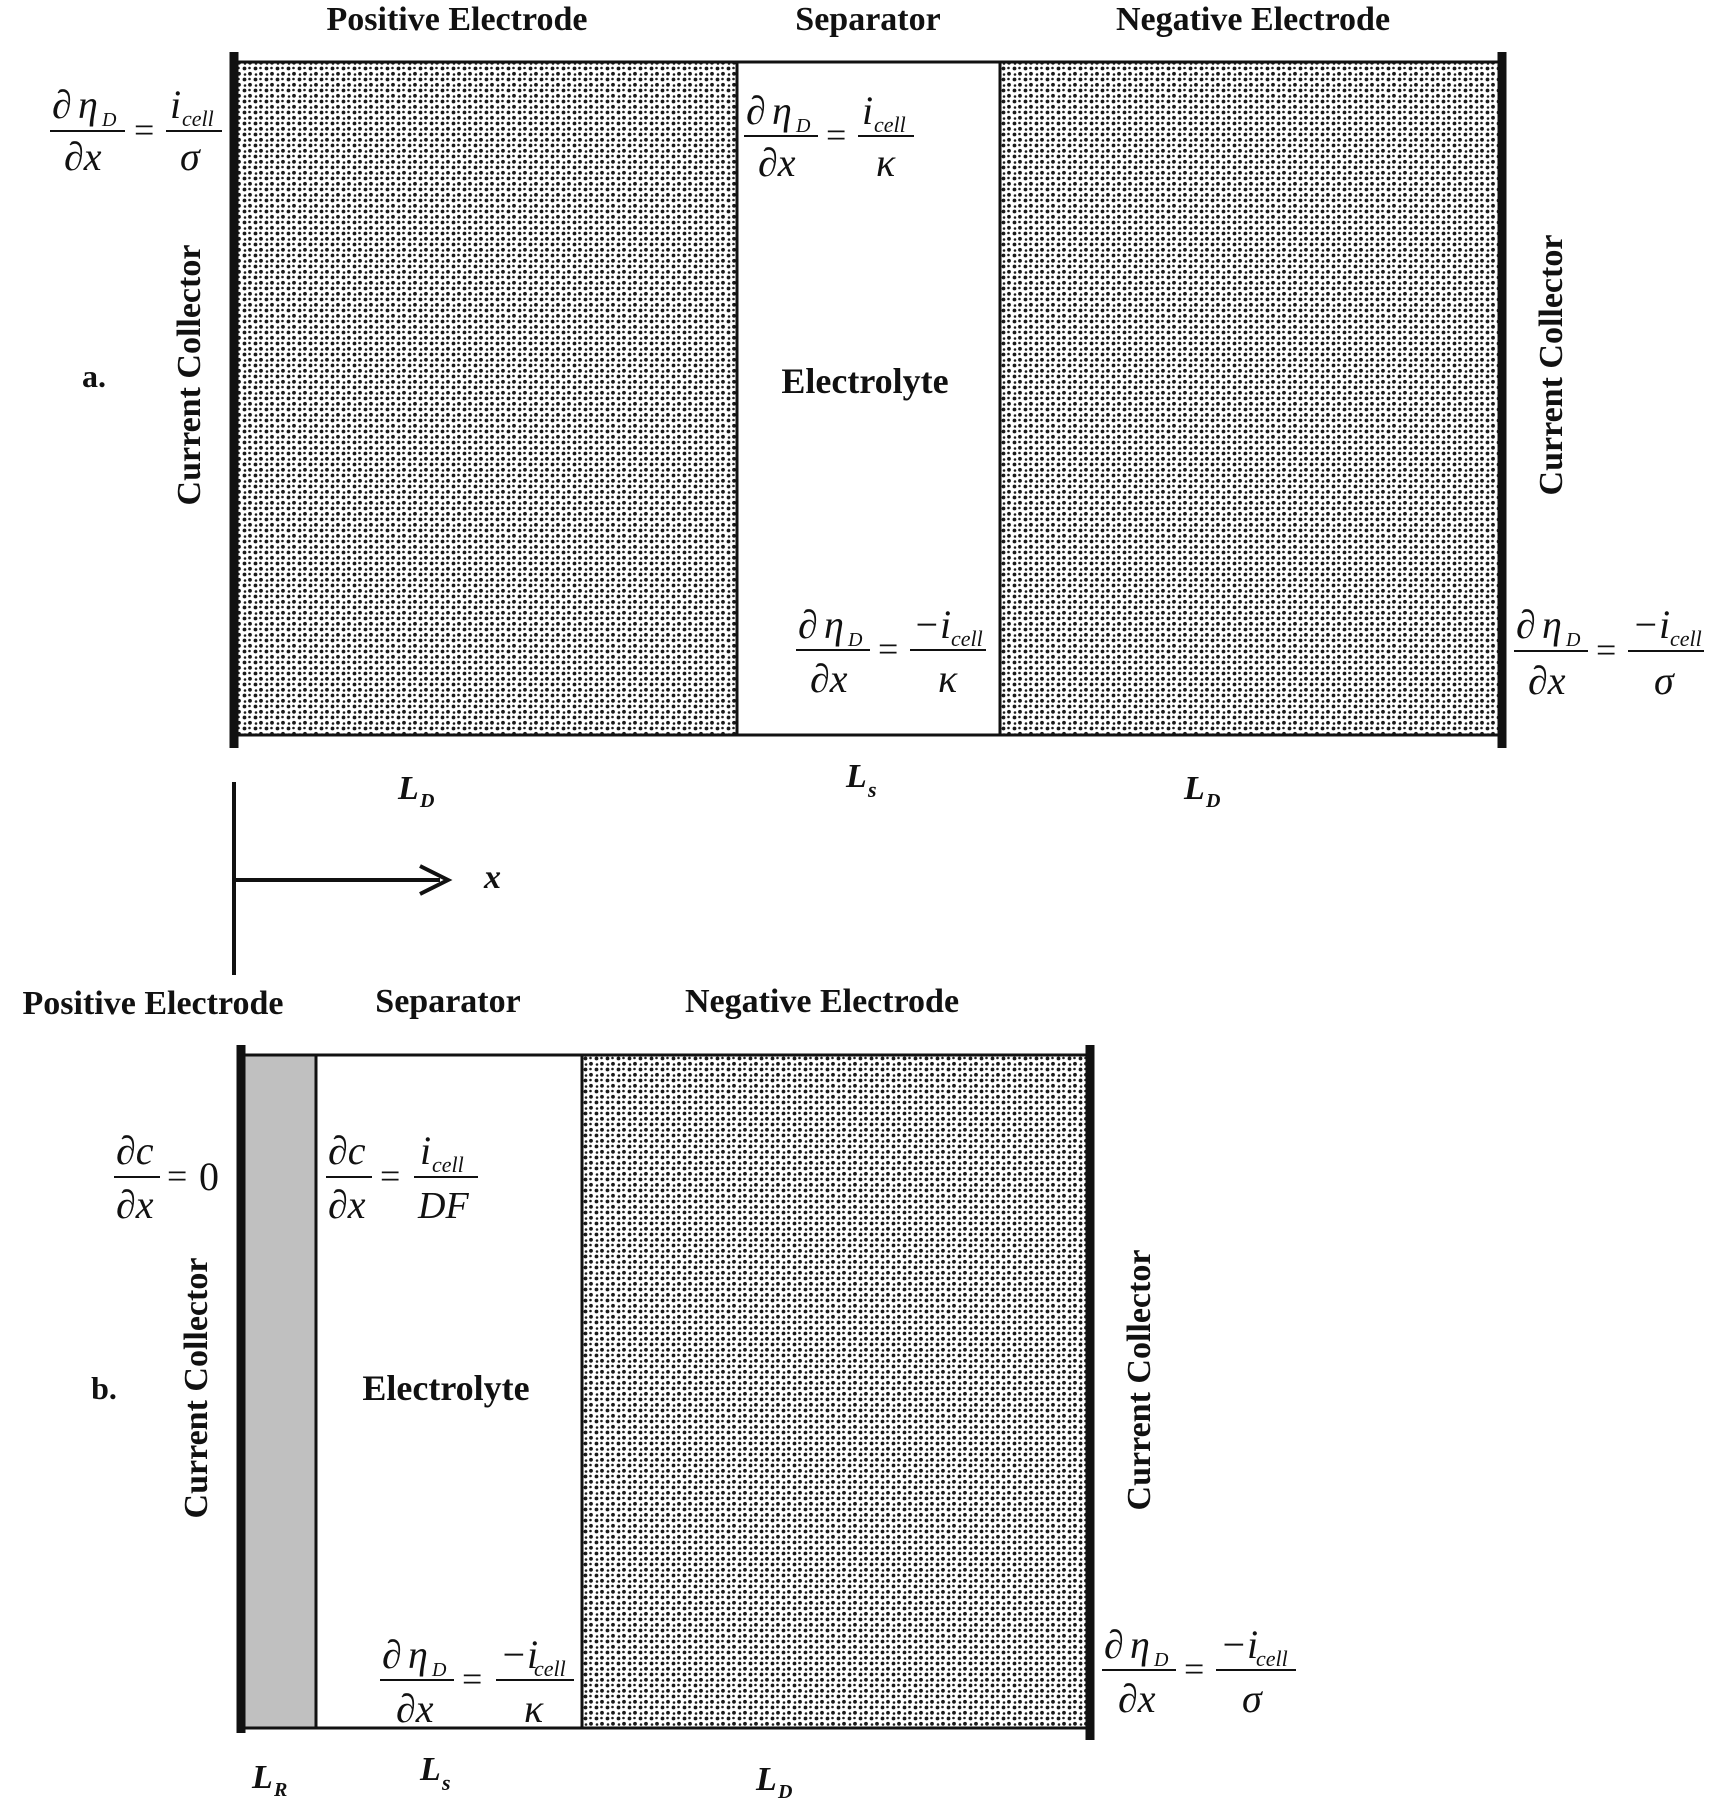 This screenshot has height=1800, width=1710. Describe the element at coordinates (1573, 640) in the screenshot. I see `a-eq-right-var-sub: D` at that location.